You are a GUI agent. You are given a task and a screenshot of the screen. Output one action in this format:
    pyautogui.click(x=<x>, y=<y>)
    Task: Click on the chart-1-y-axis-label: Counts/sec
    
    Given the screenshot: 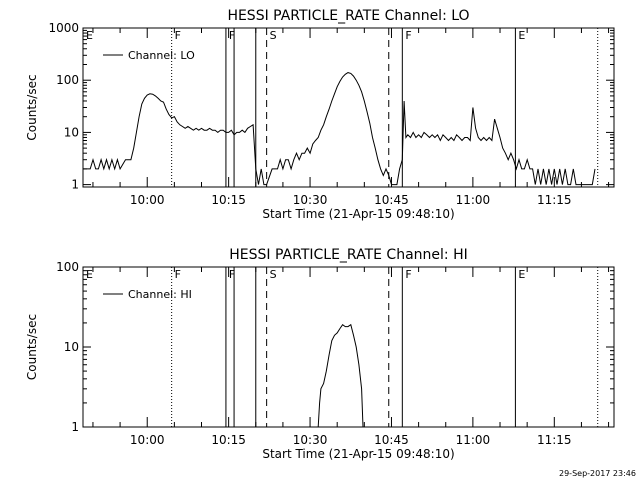 What is the action you would take?
    pyautogui.click(x=32, y=347)
    